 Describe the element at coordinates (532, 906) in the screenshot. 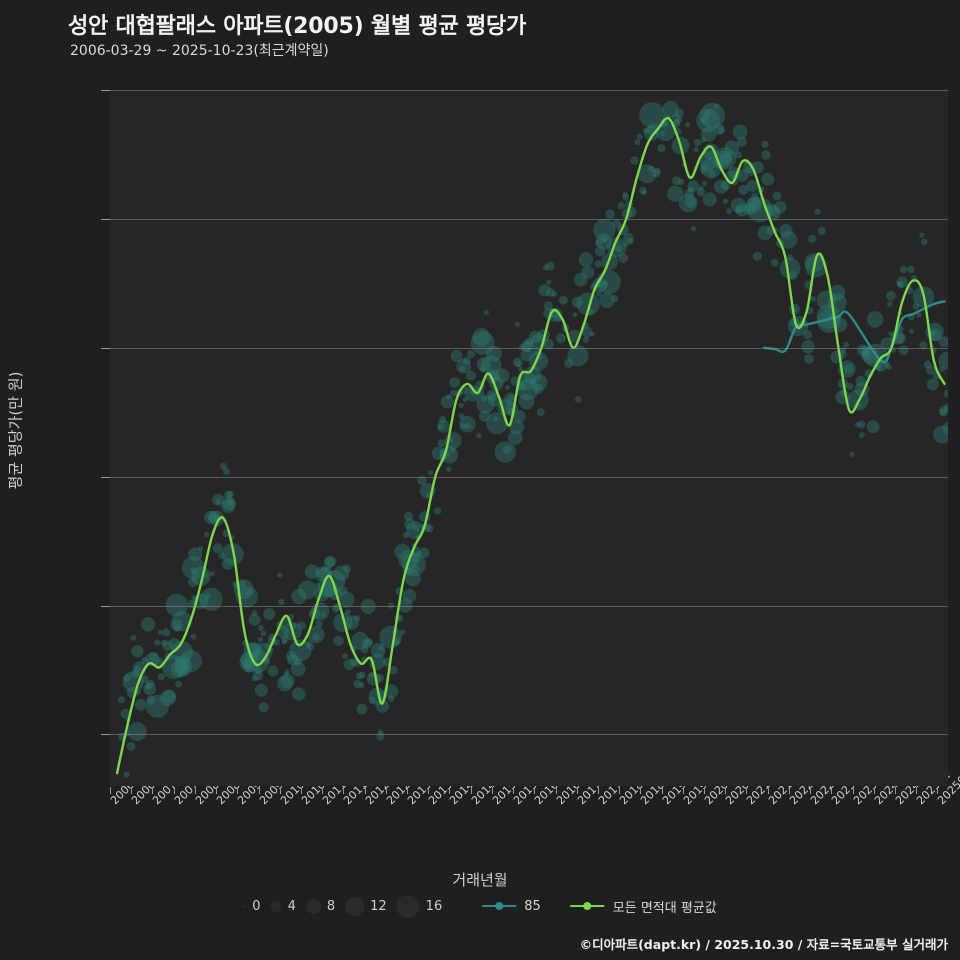

I see `legend-series-label: 85` at that location.